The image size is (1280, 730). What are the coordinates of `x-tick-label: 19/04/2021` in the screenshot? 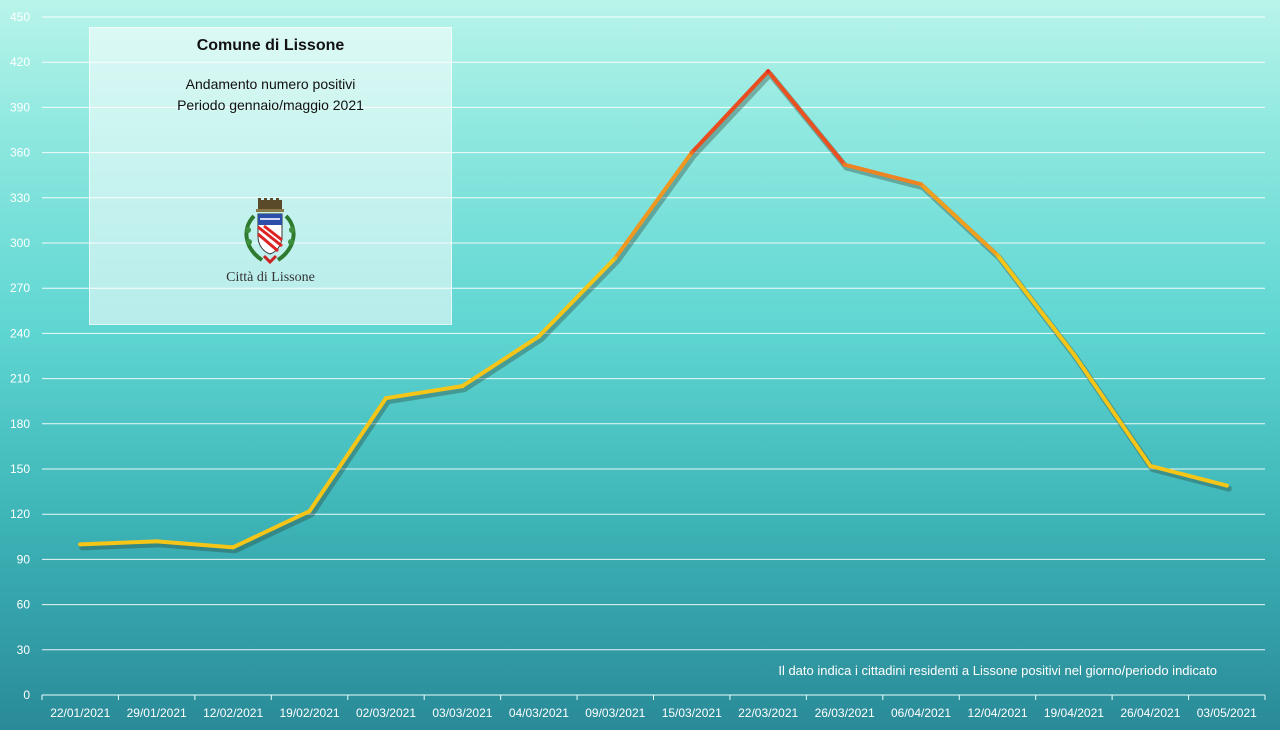 It's located at (1074, 713).